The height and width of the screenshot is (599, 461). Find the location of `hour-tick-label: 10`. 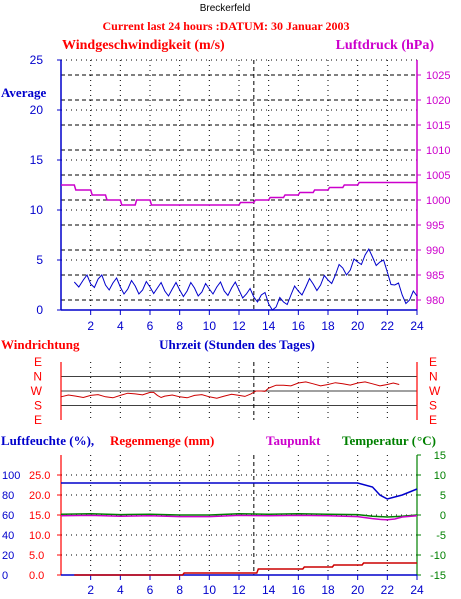

hour-tick-label: 10 is located at coordinates (210, 326).